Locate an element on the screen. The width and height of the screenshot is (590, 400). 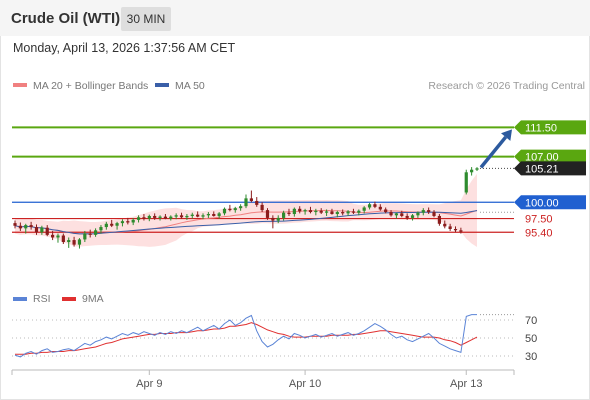
level-label-111-50: 111.50 is located at coordinates (541, 128).